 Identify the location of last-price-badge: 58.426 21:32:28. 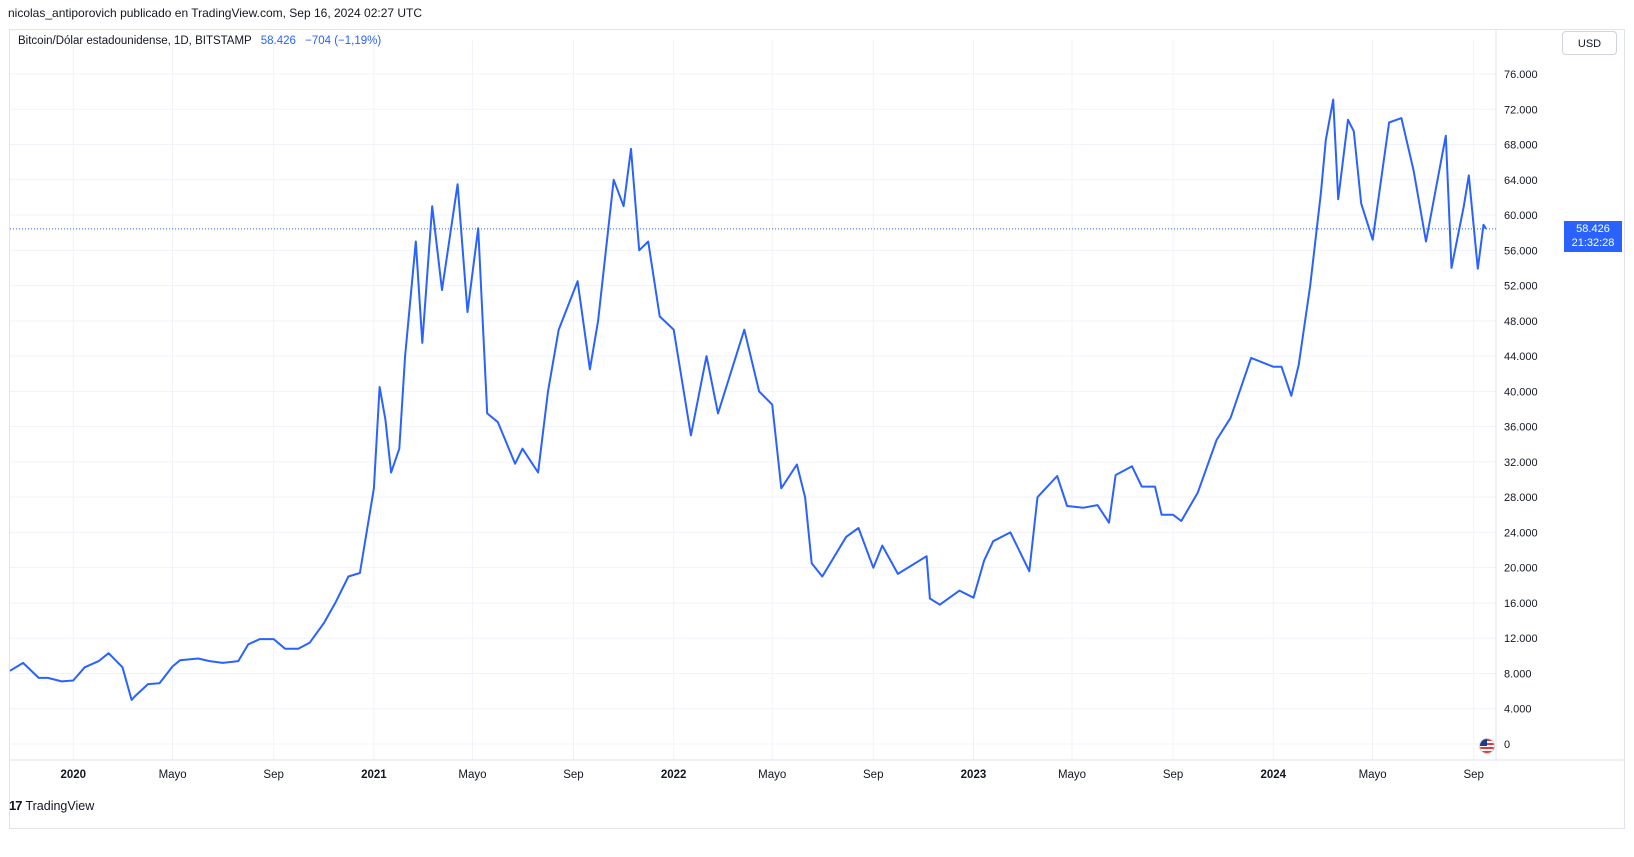
(1593, 236).